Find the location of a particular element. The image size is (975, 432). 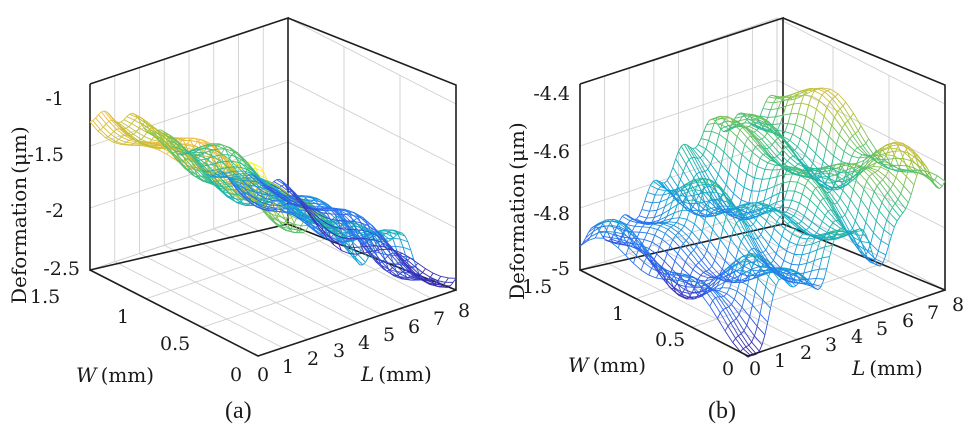

z-tick-label: -2.5 is located at coordinates (61, 269).